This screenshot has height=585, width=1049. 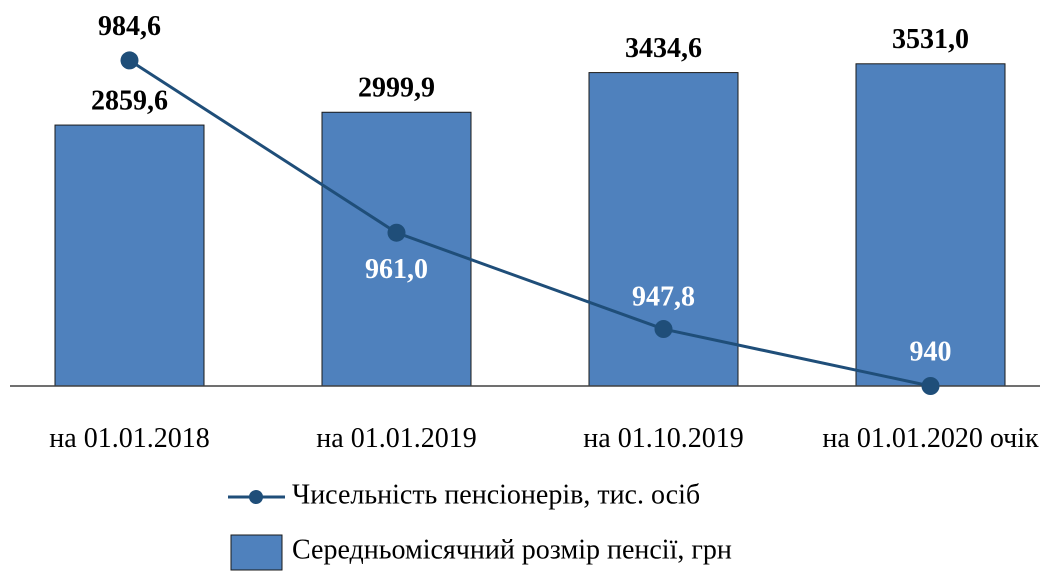 I want to click on x-tick-label: на 01.01.2018, so click(x=129, y=438).